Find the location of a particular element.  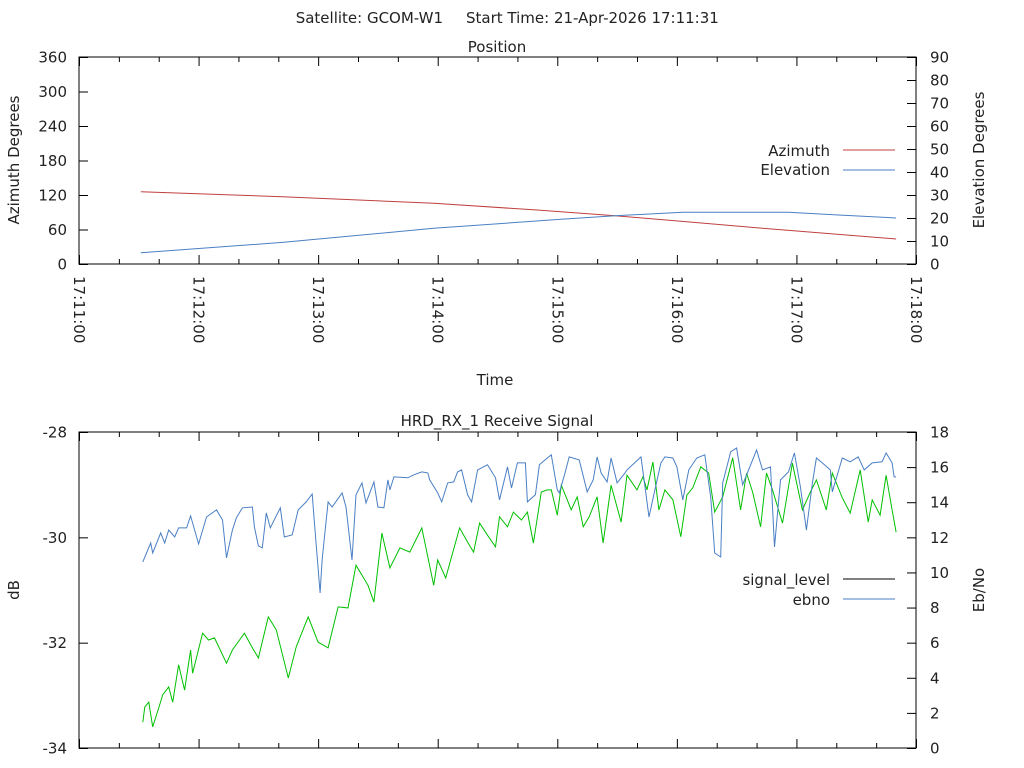

x-tick-label: 17:16:00 is located at coordinates (677, 309).